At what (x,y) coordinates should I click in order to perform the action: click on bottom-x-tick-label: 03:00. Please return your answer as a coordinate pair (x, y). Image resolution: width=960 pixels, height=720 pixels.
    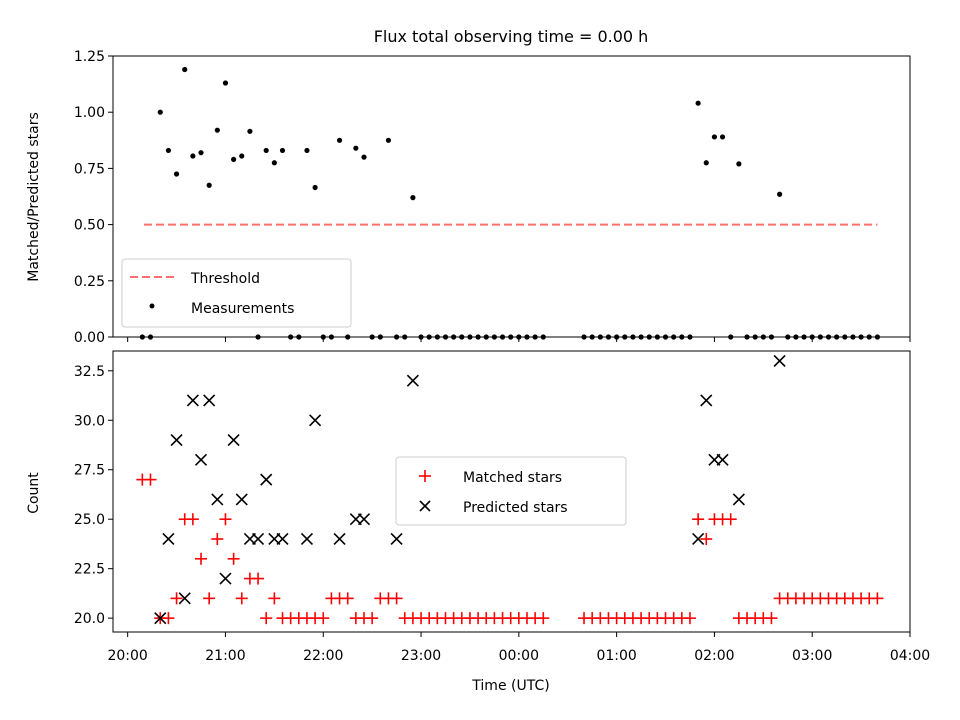
    Looking at the image, I should click on (812, 656).